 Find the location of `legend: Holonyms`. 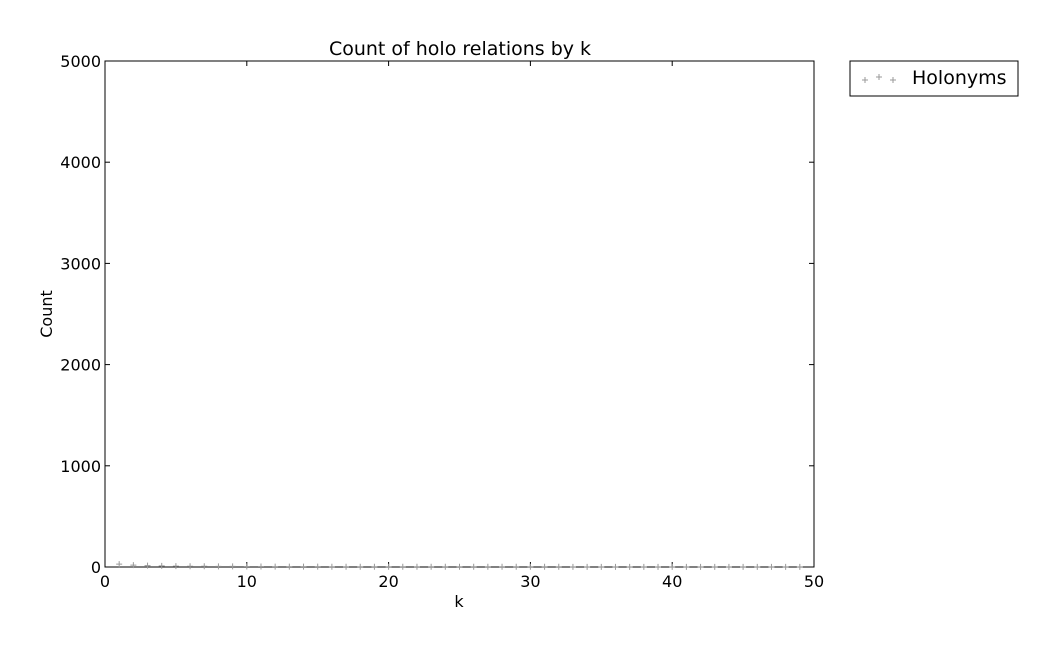

legend: Holonyms is located at coordinates (934, 78).